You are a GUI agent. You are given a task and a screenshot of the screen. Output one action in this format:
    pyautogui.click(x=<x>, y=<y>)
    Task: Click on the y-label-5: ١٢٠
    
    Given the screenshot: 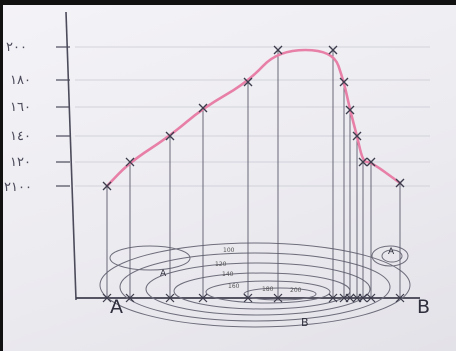 What is the action you would take?
    pyautogui.click(x=20, y=162)
    